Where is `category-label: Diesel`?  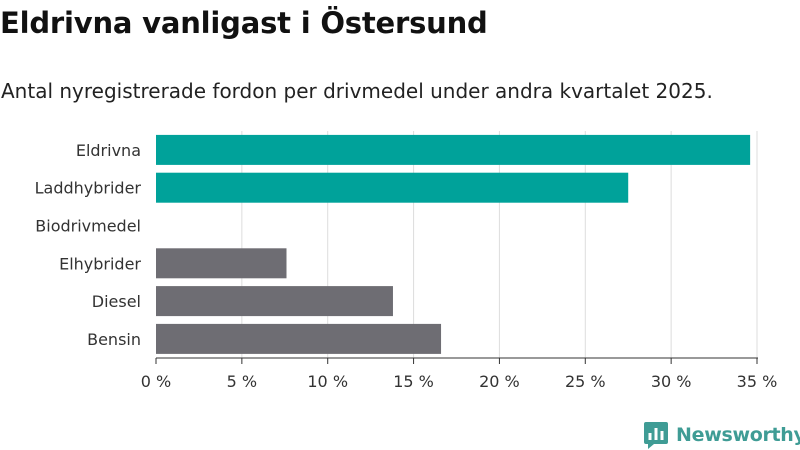 category-label: Diesel is located at coordinates (116, 301).